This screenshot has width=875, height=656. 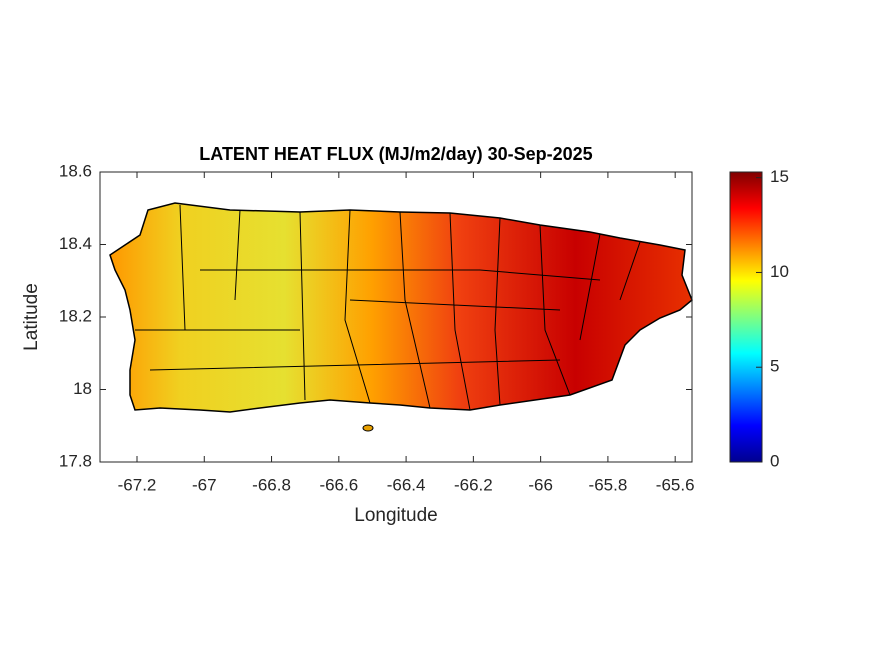 I want to click on y-tick-label: 18.6, so click(x=75, y=170).